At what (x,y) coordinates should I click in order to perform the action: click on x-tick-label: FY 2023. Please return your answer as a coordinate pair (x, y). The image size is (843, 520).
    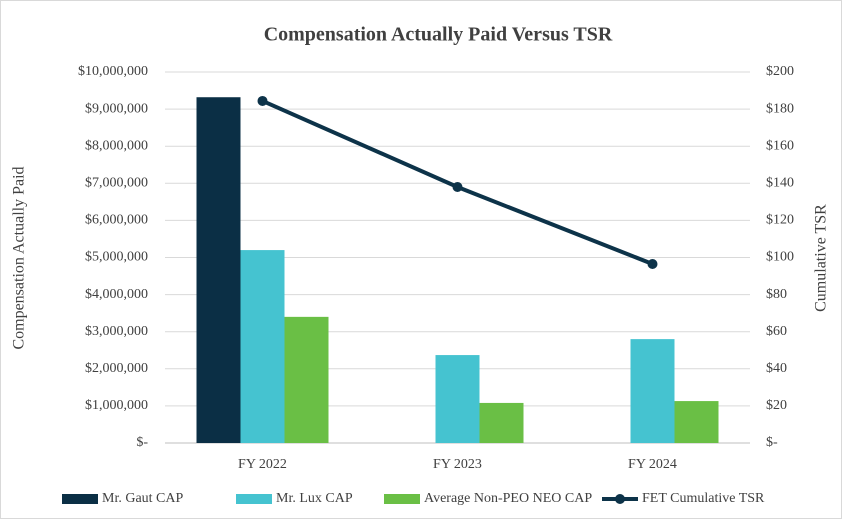
    Looking at the image, I should click on (457, 464).